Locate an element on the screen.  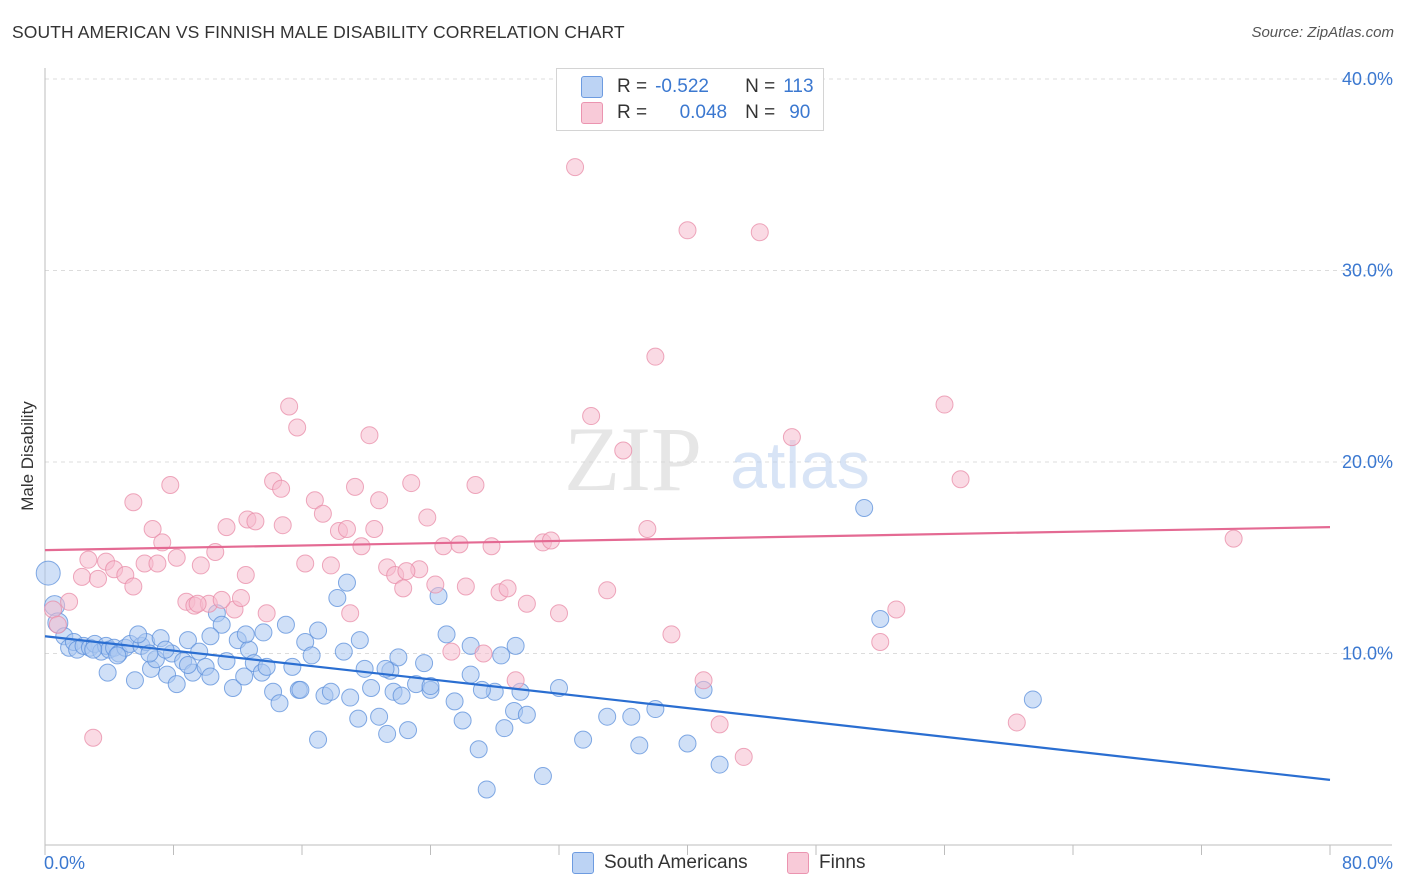
x-tick-label: 0.0% is located at coordinates (64, 863).